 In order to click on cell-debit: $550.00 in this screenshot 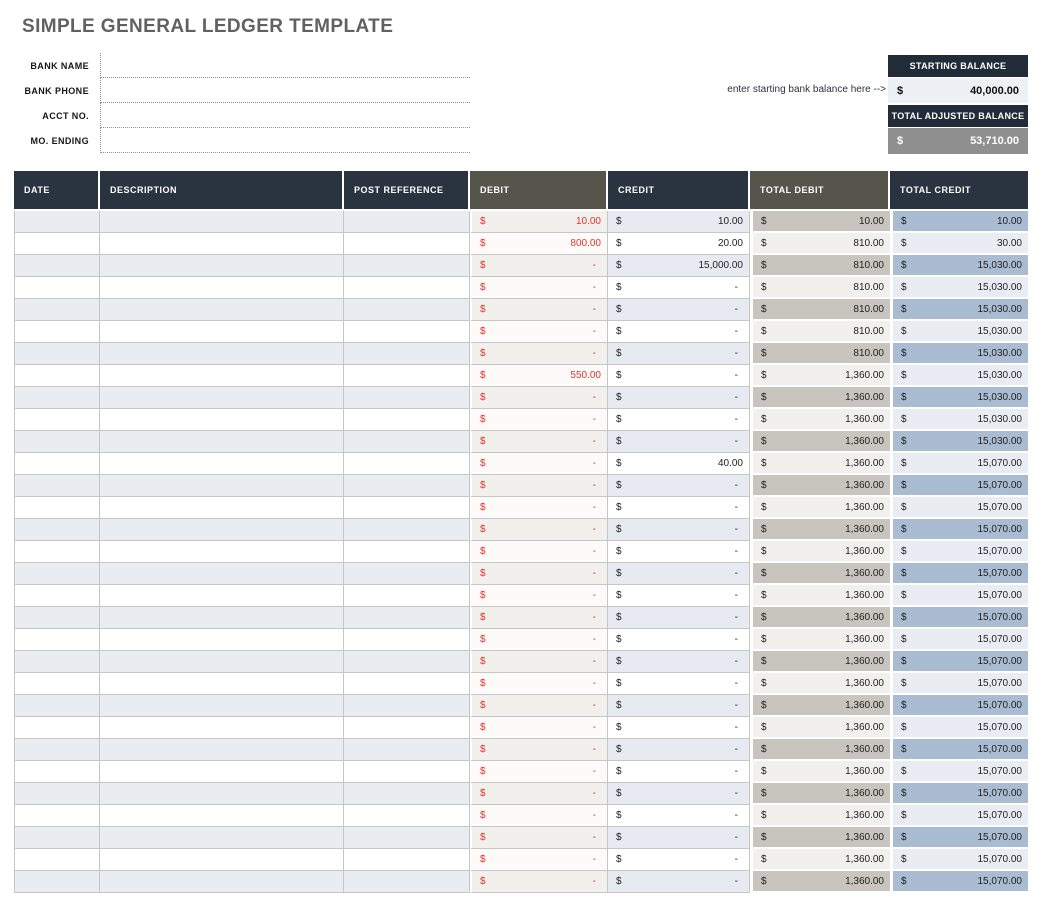, I will do `click(539, 376)`.